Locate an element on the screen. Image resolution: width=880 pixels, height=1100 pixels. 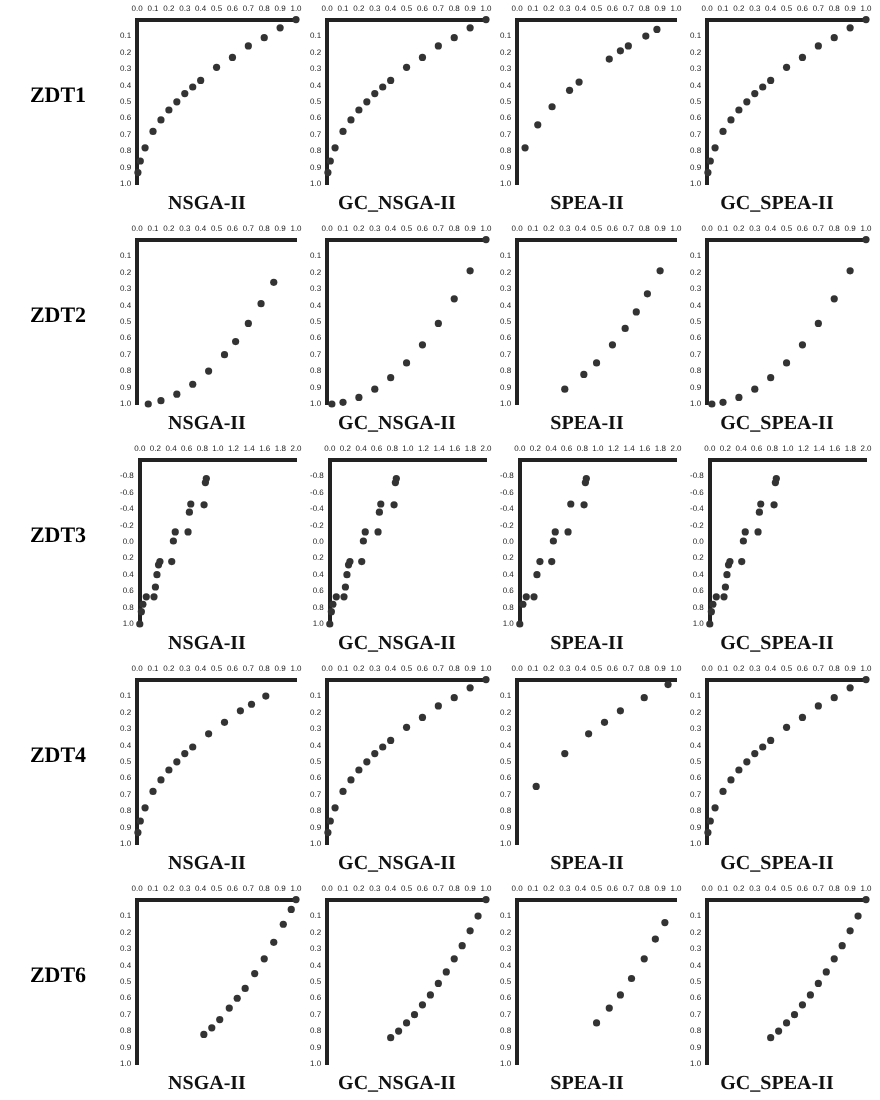
text: GC_SPEA-II is located at coordinates (777, 204).